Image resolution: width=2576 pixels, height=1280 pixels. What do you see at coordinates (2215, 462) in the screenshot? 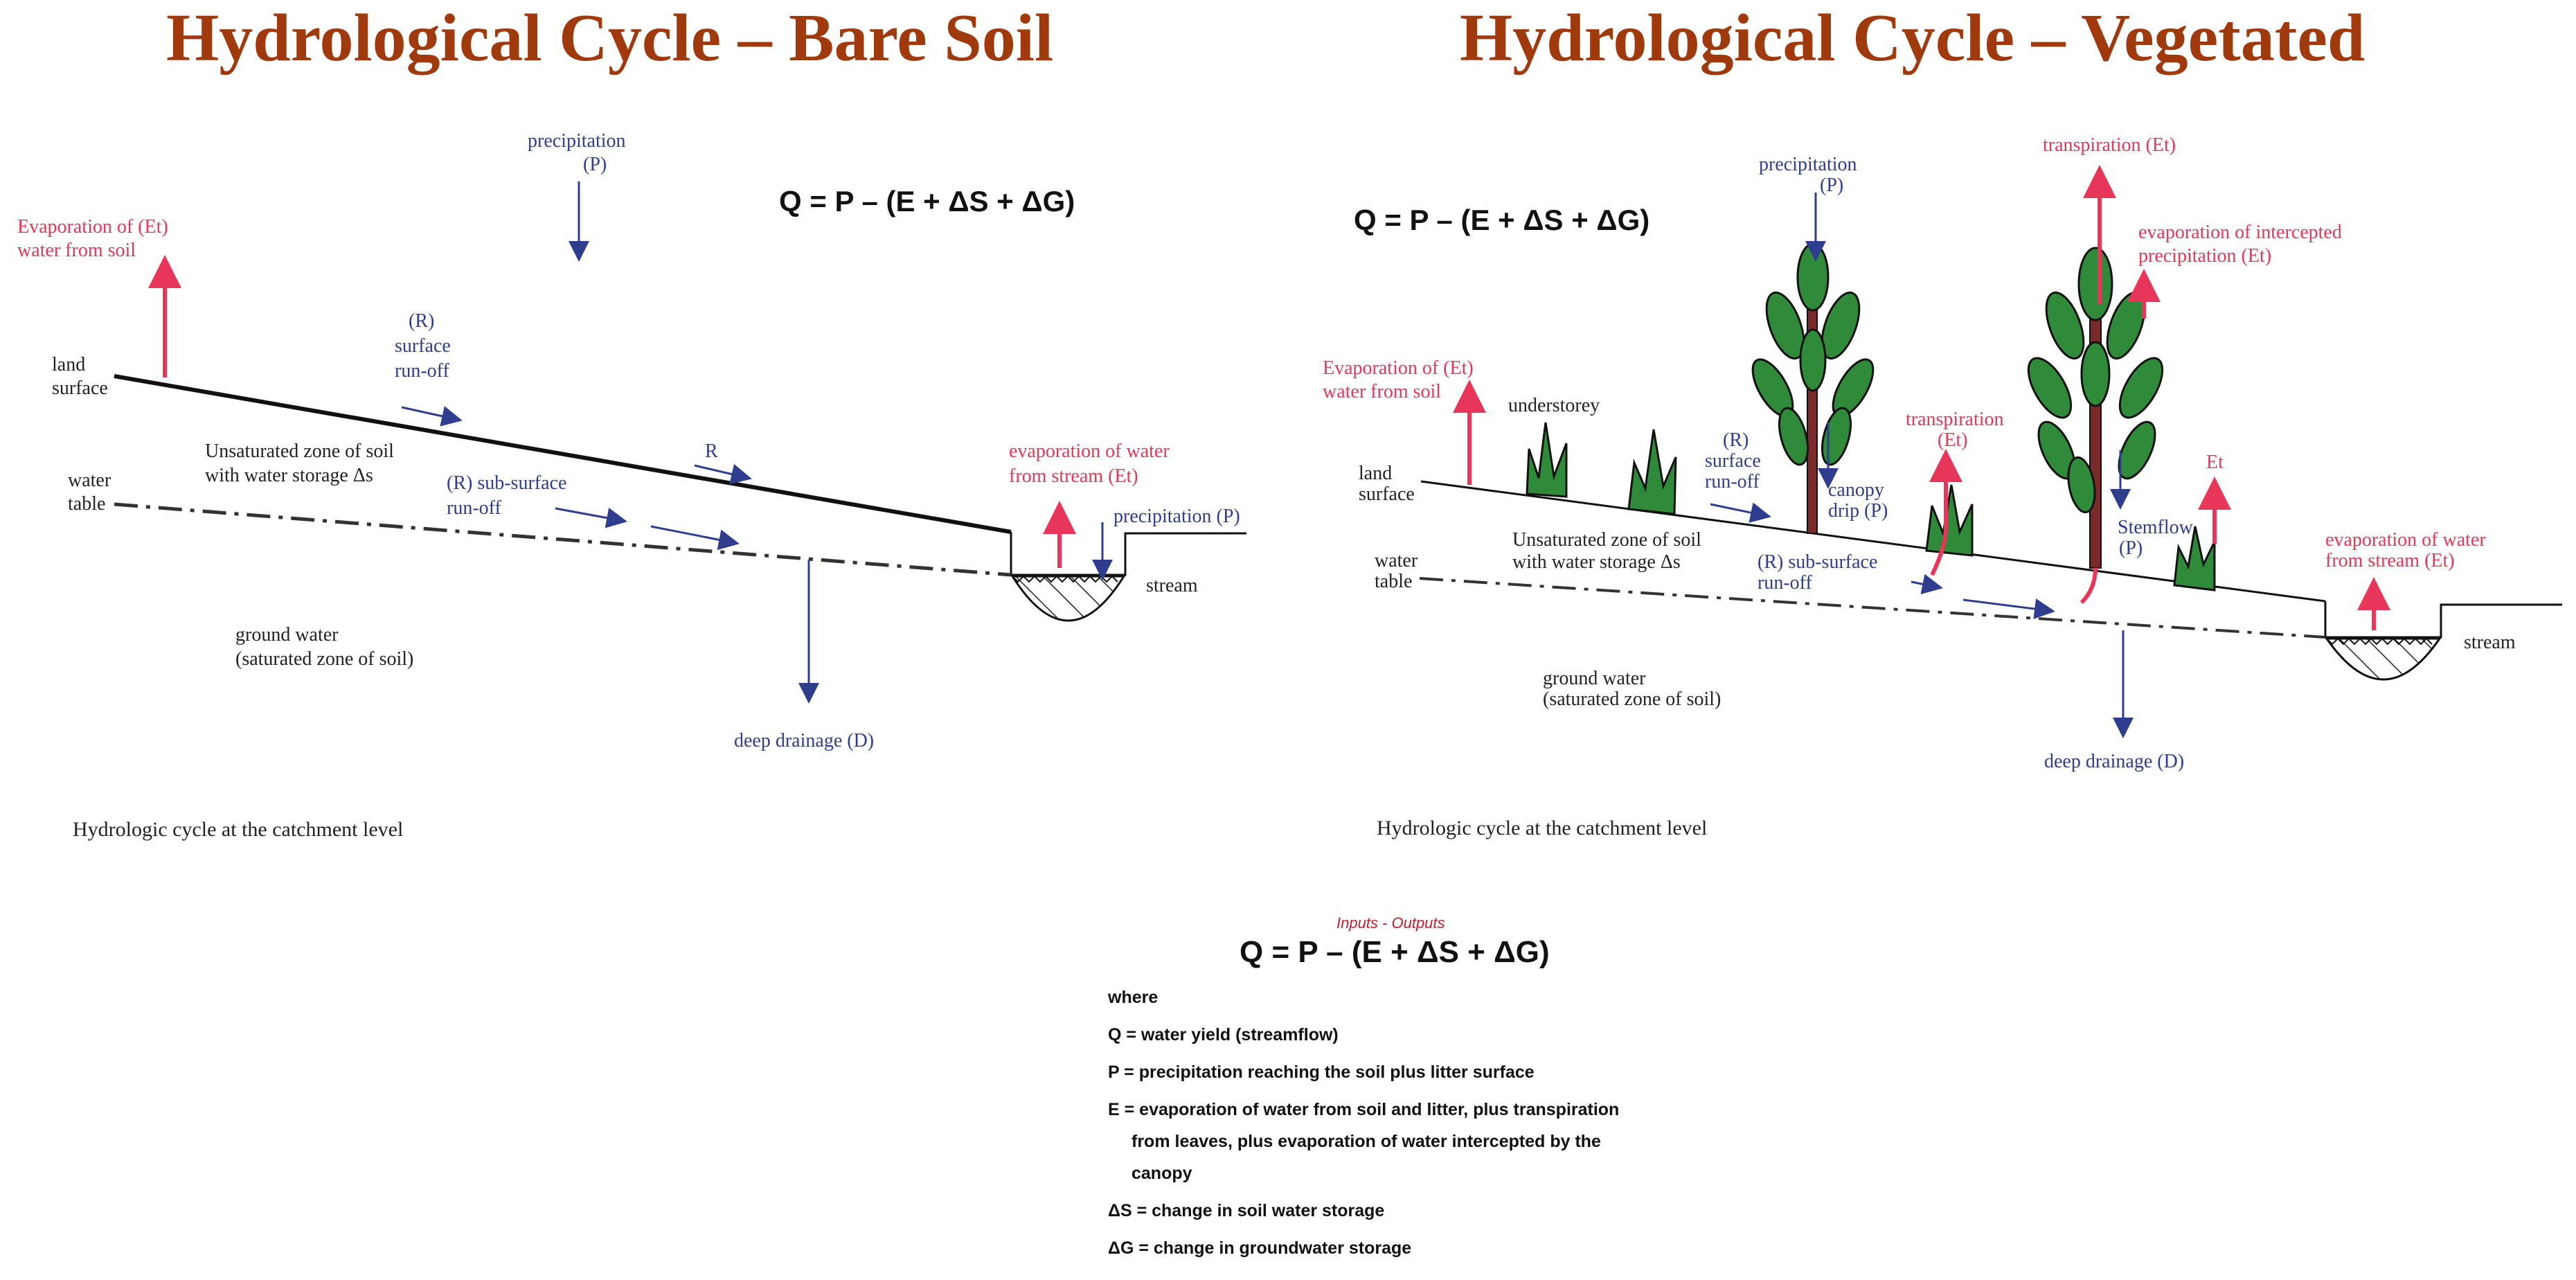
I see `veg-et-label: Et` at bounding box center [2215, 462].